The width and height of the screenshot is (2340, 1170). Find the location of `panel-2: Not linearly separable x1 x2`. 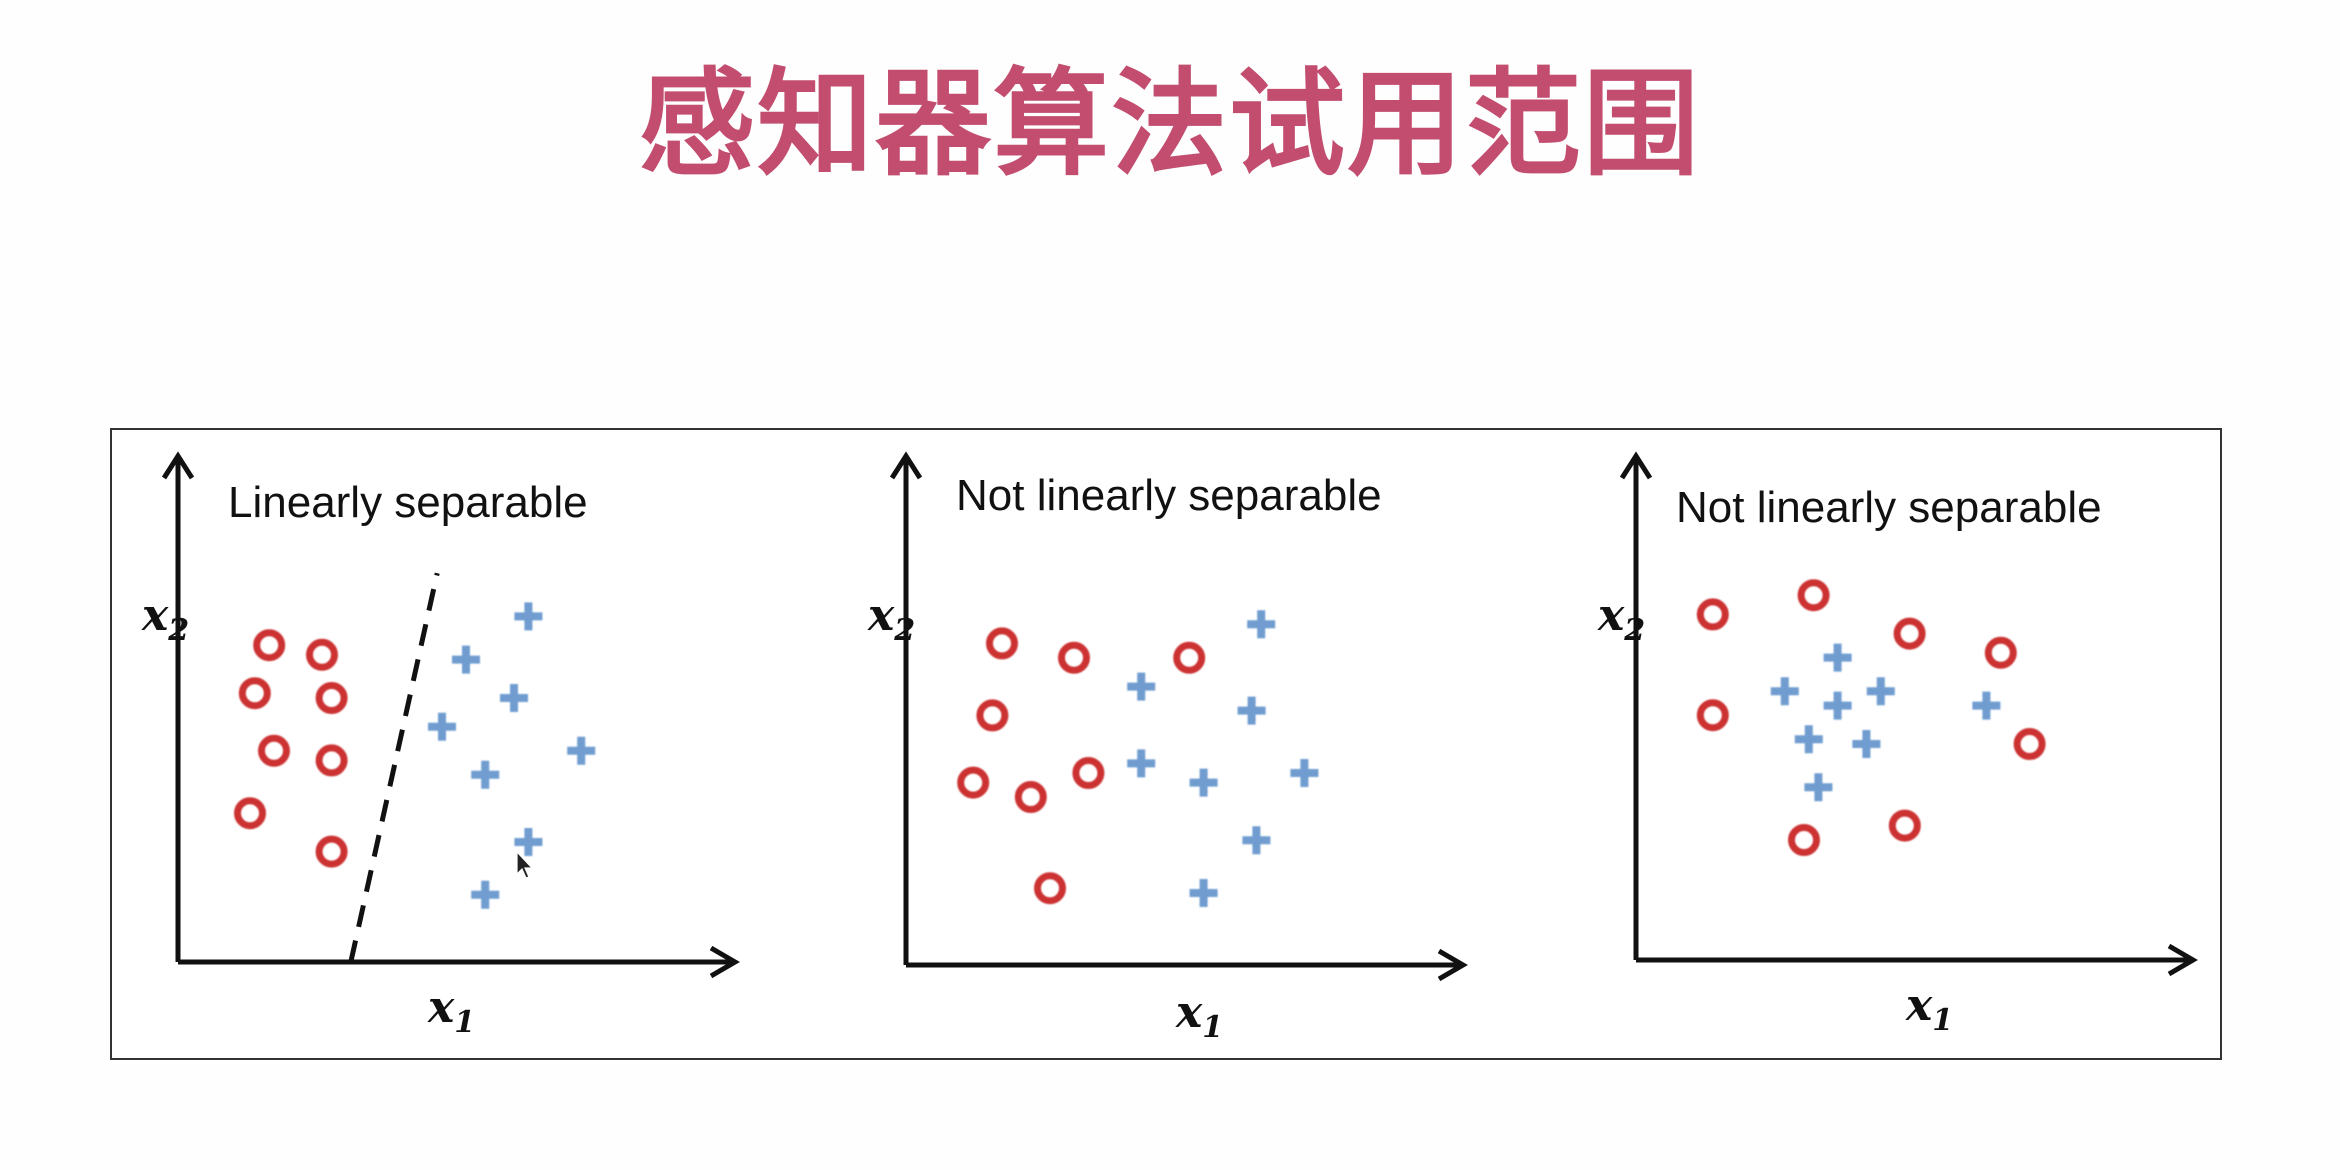

panel-2: Not linearly separable x1 x2 is located at coordinates (1167, 748).